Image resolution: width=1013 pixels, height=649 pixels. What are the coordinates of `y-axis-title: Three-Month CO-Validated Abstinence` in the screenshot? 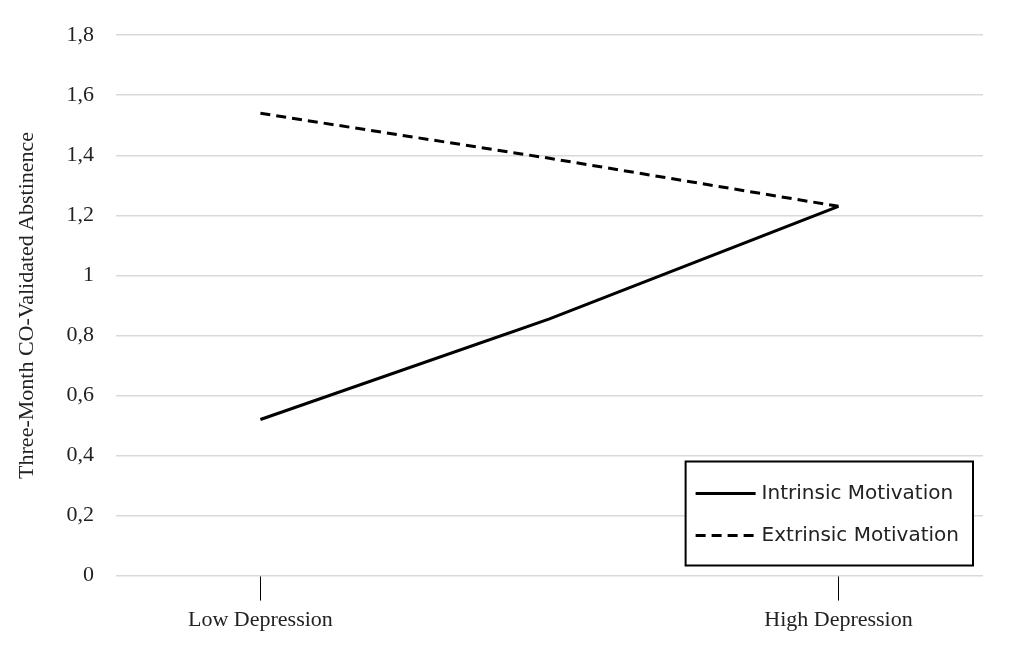 It's located at (25, 305).